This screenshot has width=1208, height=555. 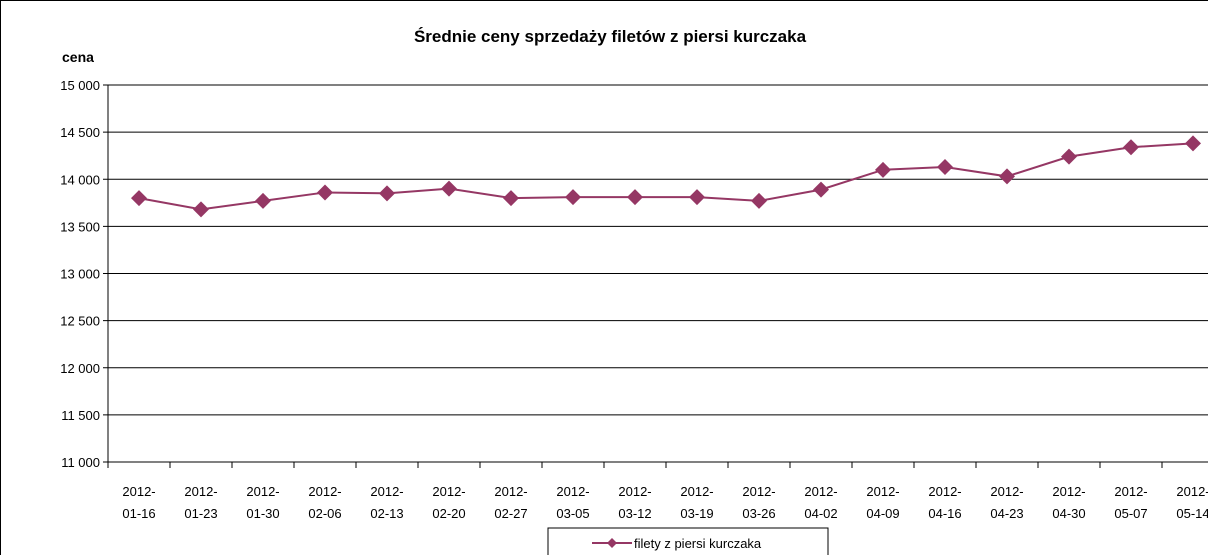 I want to click on legend-box, so click(x=688, y=541).